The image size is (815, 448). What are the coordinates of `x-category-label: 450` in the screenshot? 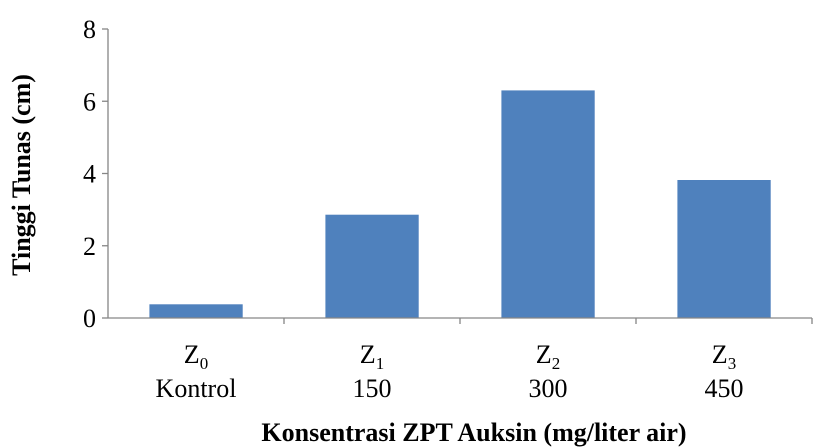 It's located at (724, 388).